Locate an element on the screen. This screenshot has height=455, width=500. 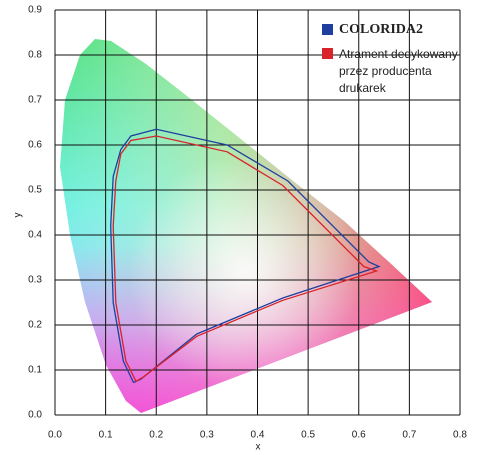
legend-item: COLORIDA2 is located at coordinates (397, 30).